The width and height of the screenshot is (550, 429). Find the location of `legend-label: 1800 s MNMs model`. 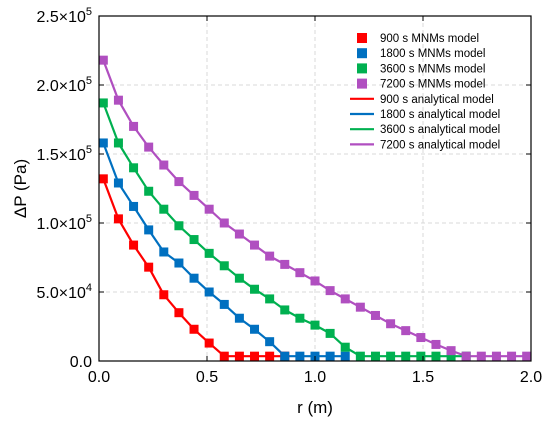

legend-label: 1800 s MNMs model is located at coordinates (432, 54).